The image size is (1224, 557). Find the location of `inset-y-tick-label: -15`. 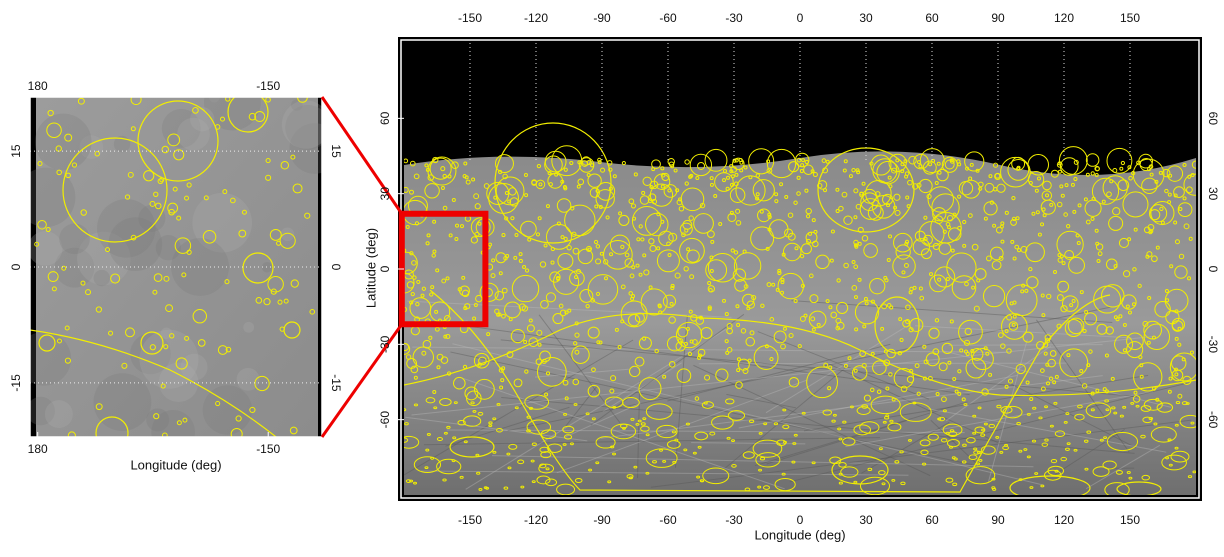

inset-y-tick-label: -15 is located at coordinates (16, 383).